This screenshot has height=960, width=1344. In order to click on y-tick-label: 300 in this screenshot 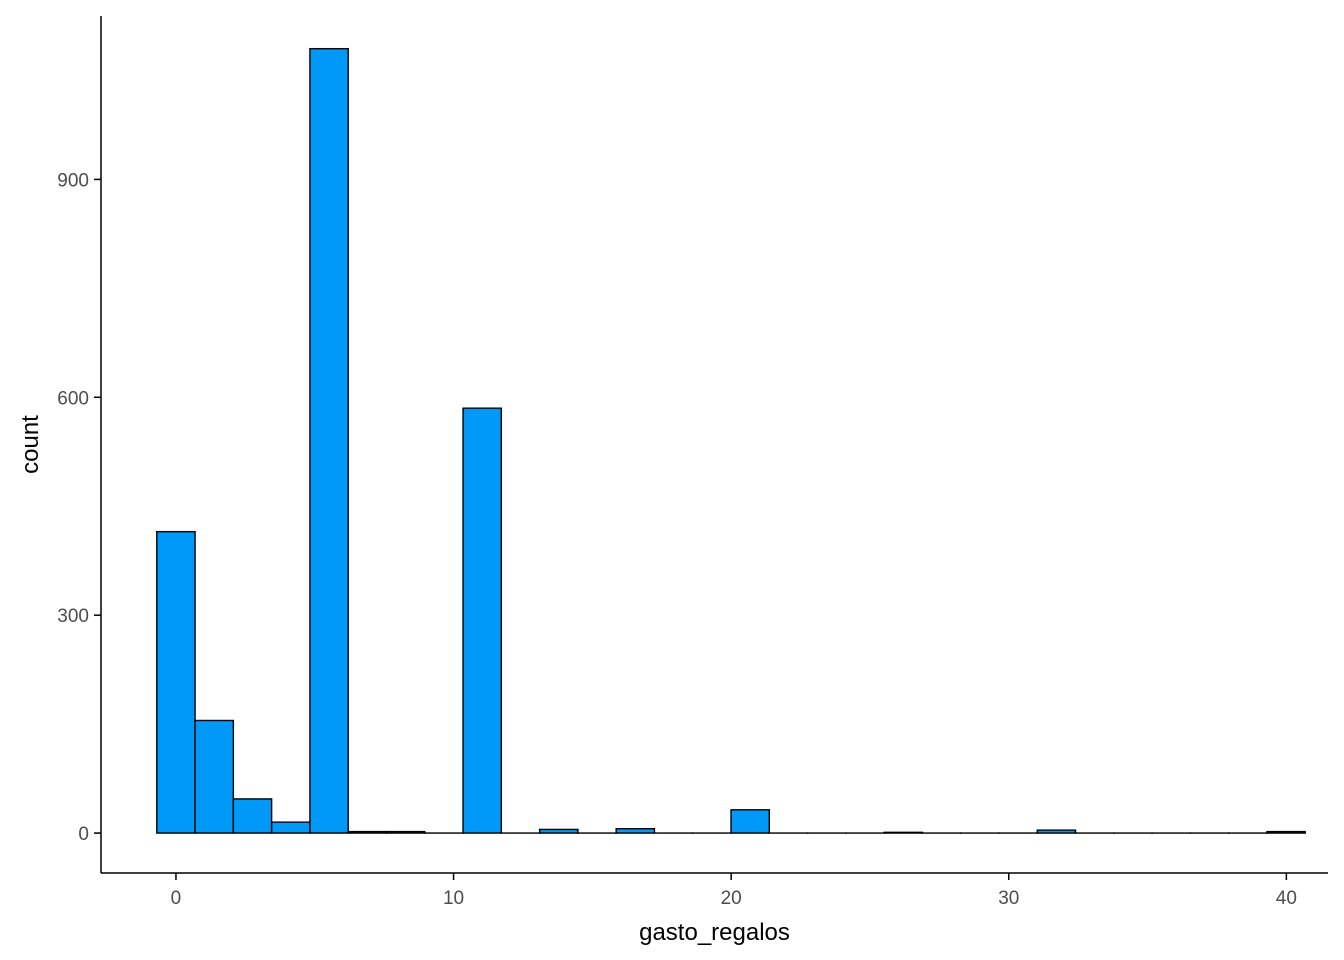, I will do `click(73, 616)`.